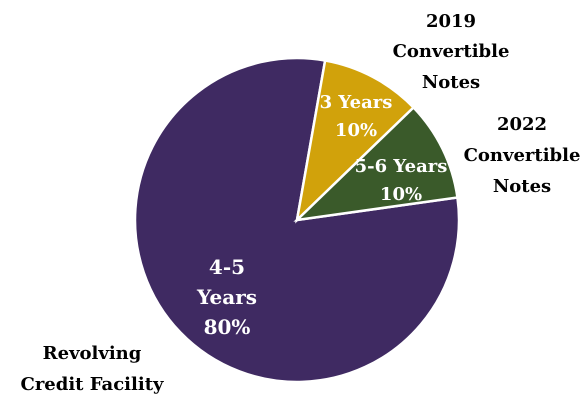 Image resolution: width=587 pixels, height=398 pixels. I want to click on slice-label-2019: 3 Years 10%, so click(356, 116).